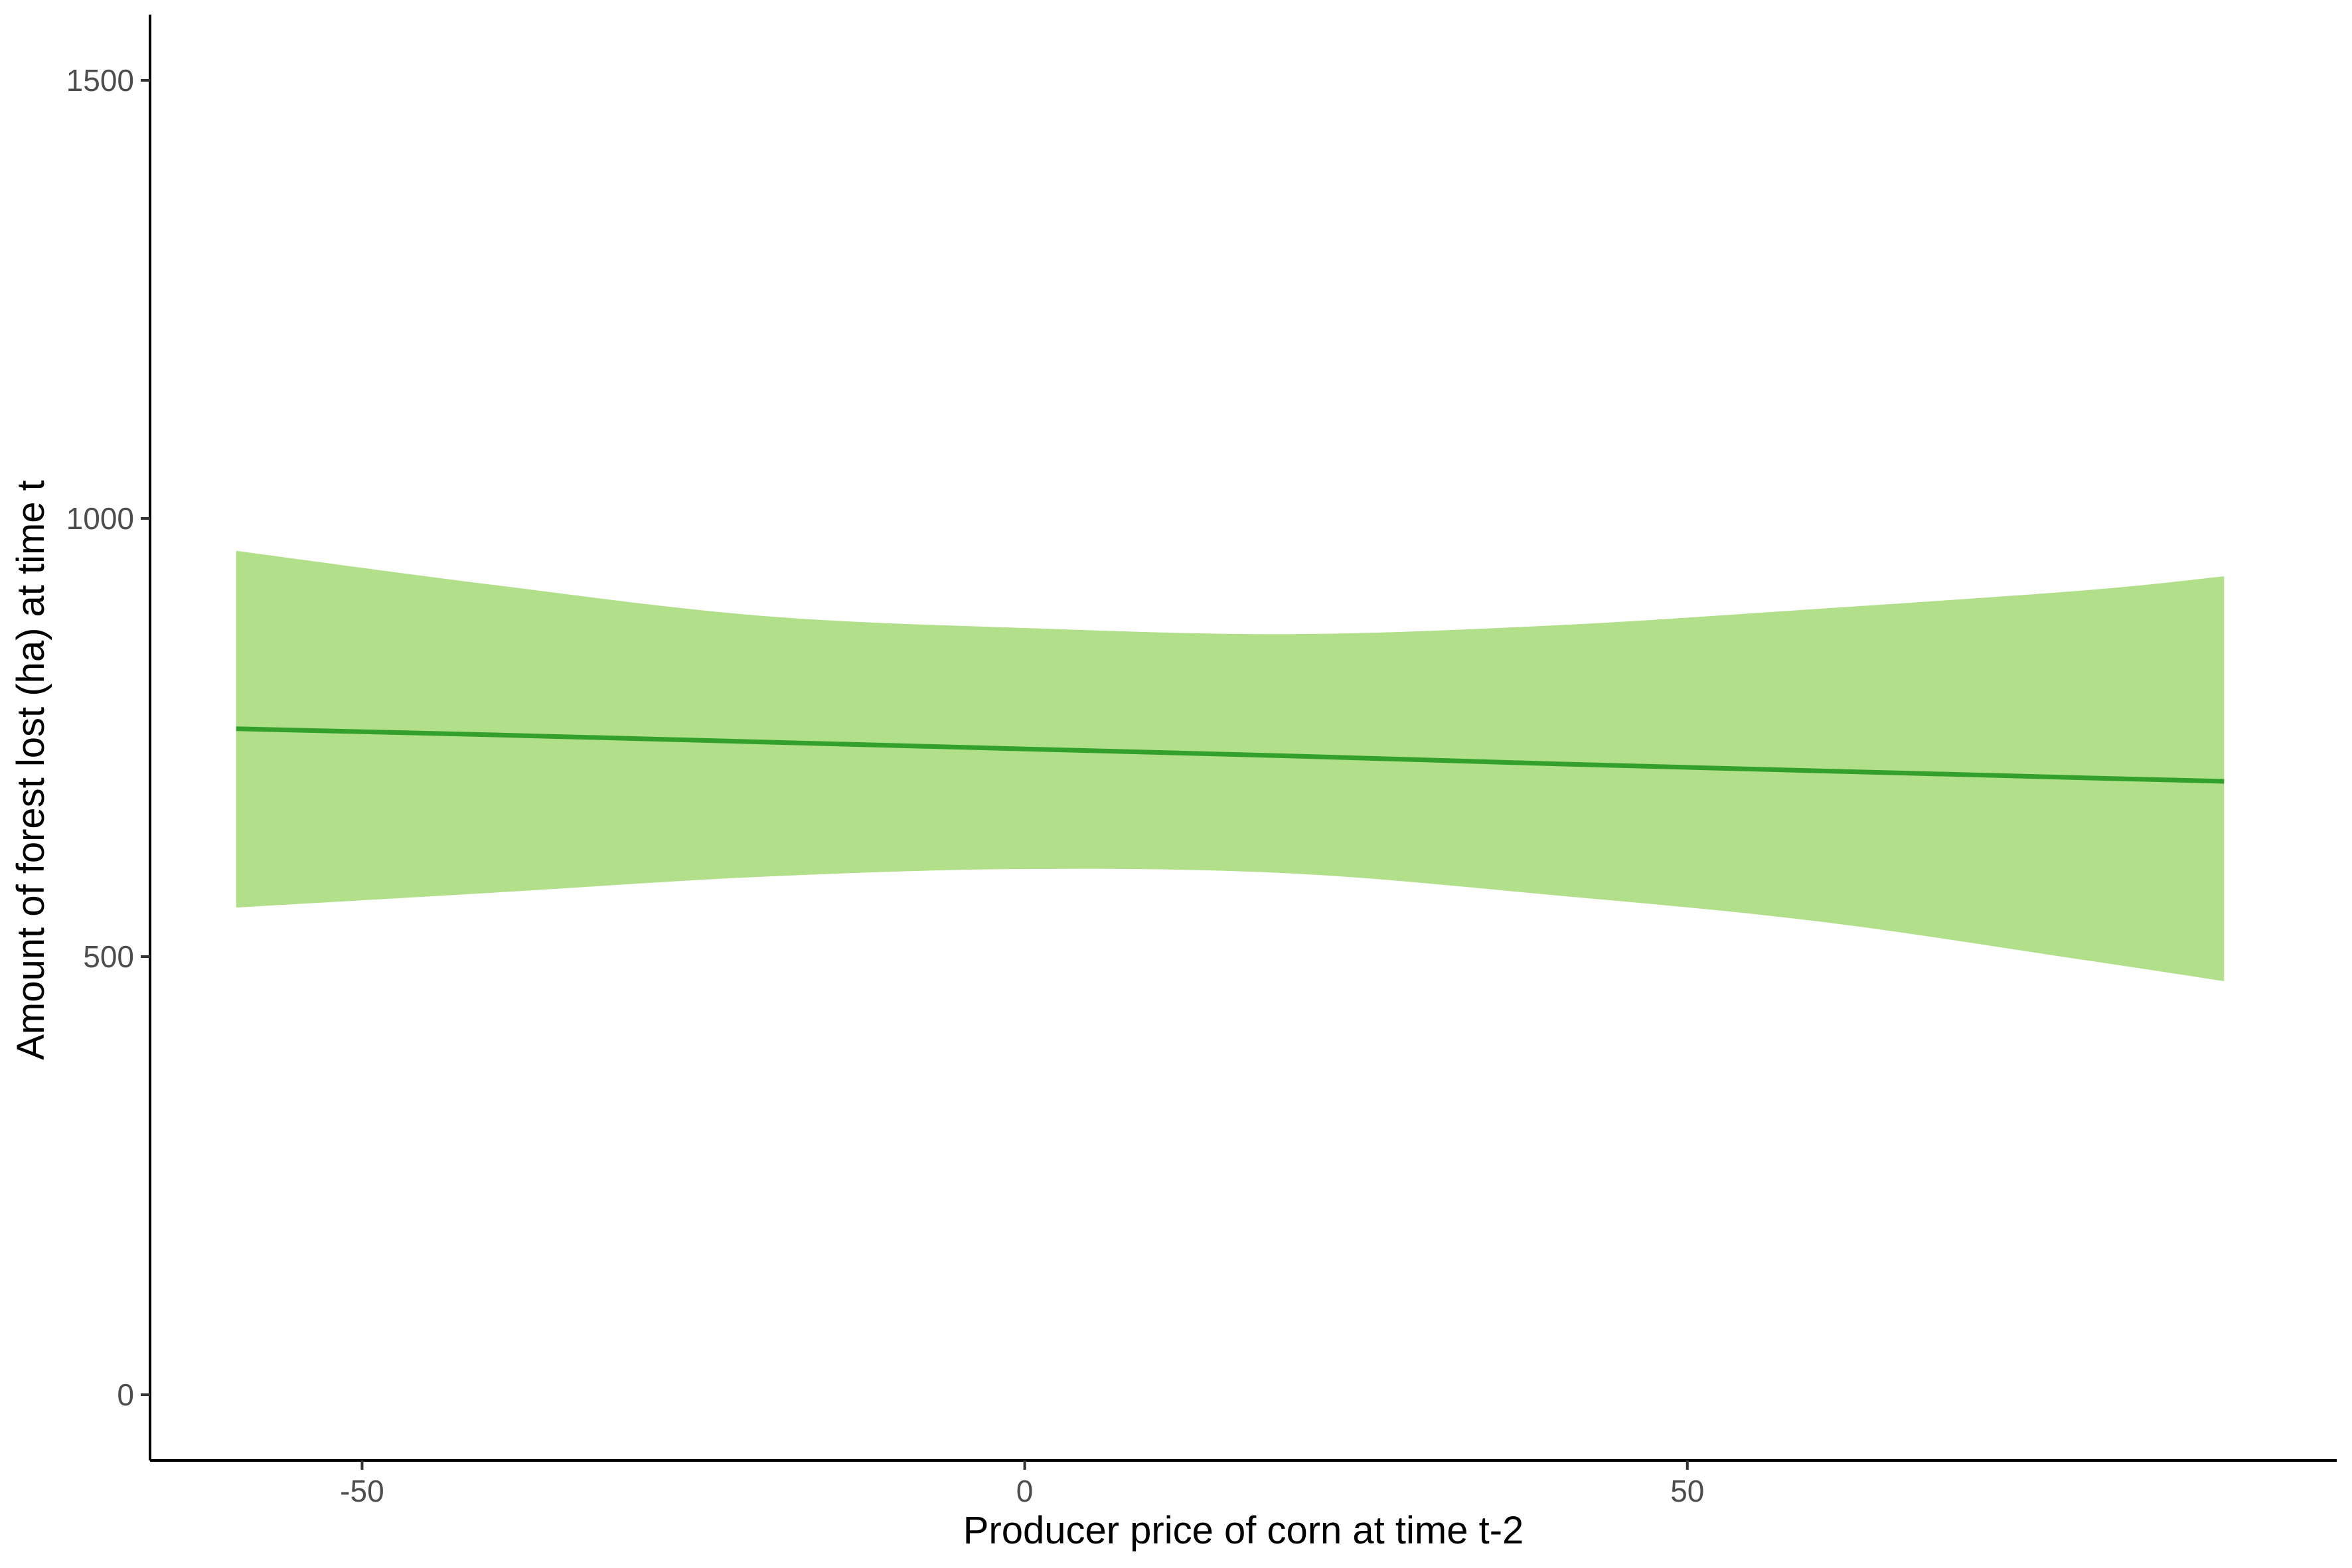 The height and width of the screenshot is (1568, 2352). What do you see at coordinates (362, 1491) in the screenshot?
I see `x-tick-label: -50` at bounding box center [362, 1491].